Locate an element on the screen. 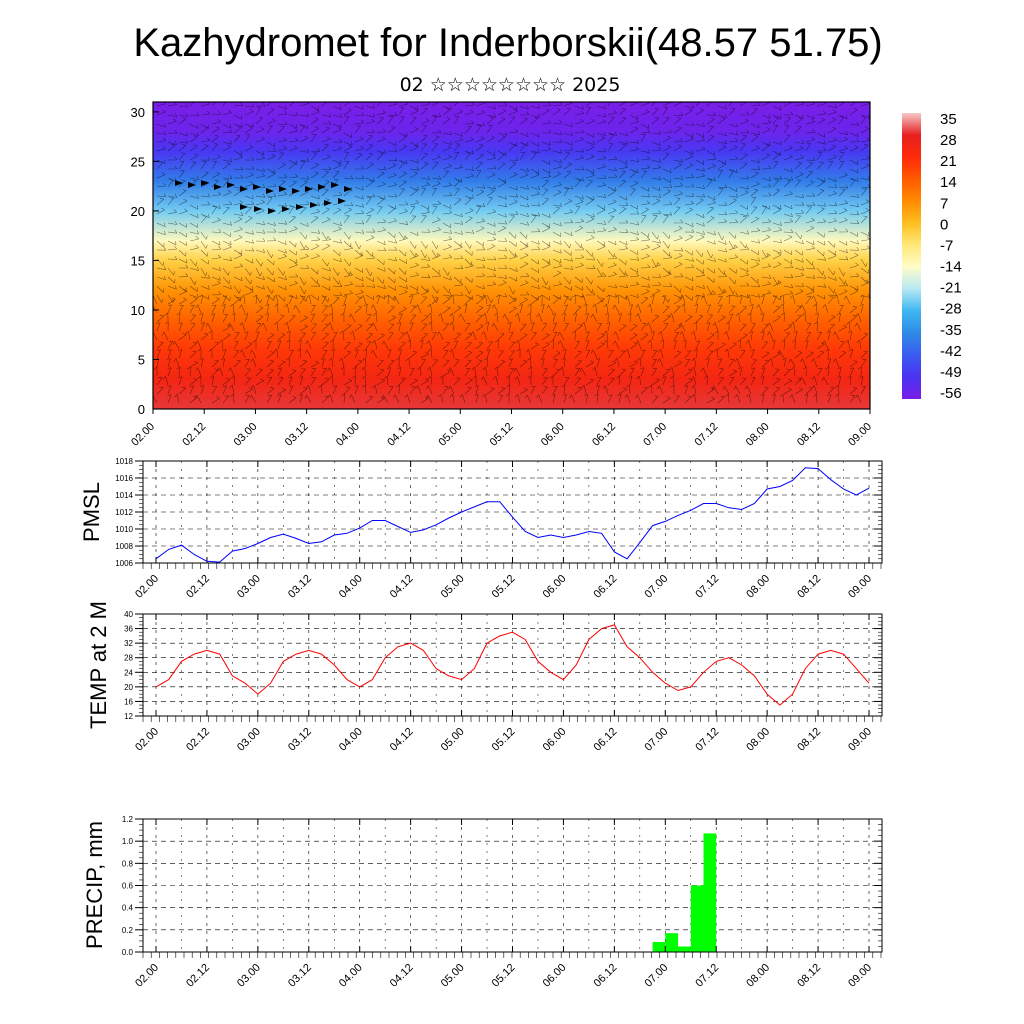 This screenshot has width=1024, height=1024. pmsl-x-tick-label: 08.00 is located at coordinates (758, 587).